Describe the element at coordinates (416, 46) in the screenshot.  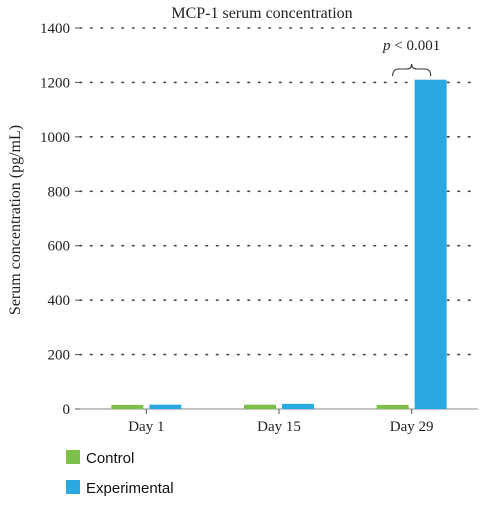
I see `significance-value: < 0.001` at that location.